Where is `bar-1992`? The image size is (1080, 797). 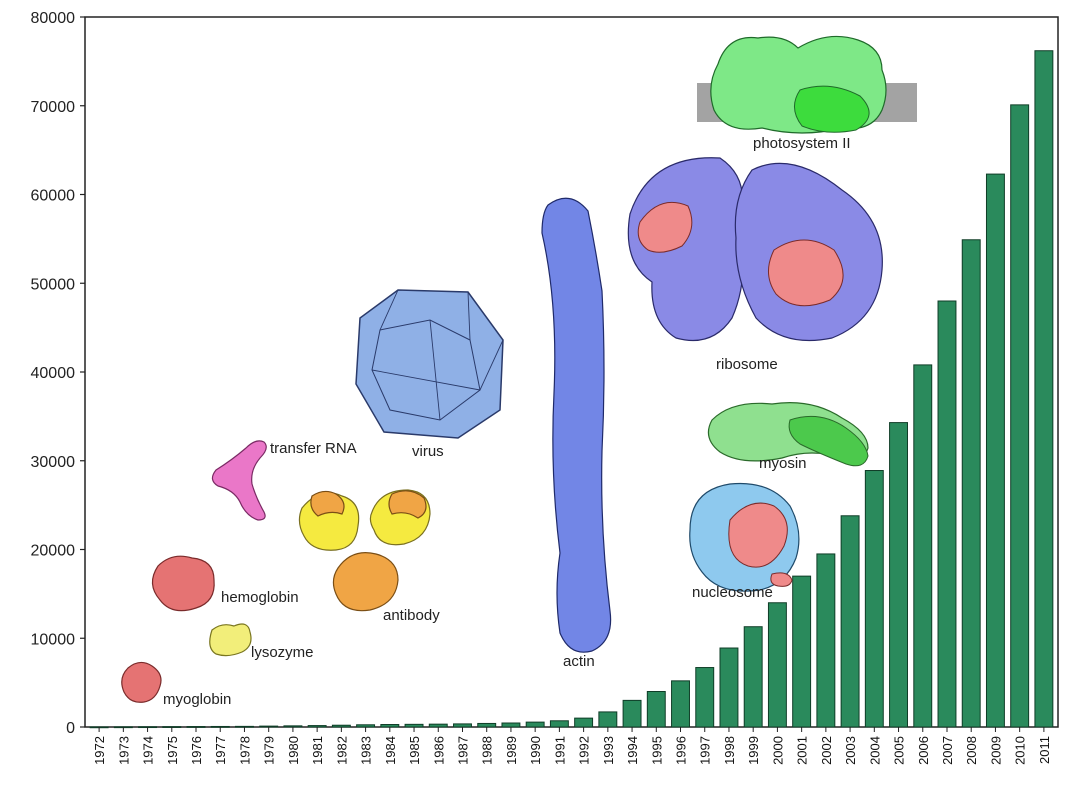
bar-1992 is located at coordinates (584, 722).